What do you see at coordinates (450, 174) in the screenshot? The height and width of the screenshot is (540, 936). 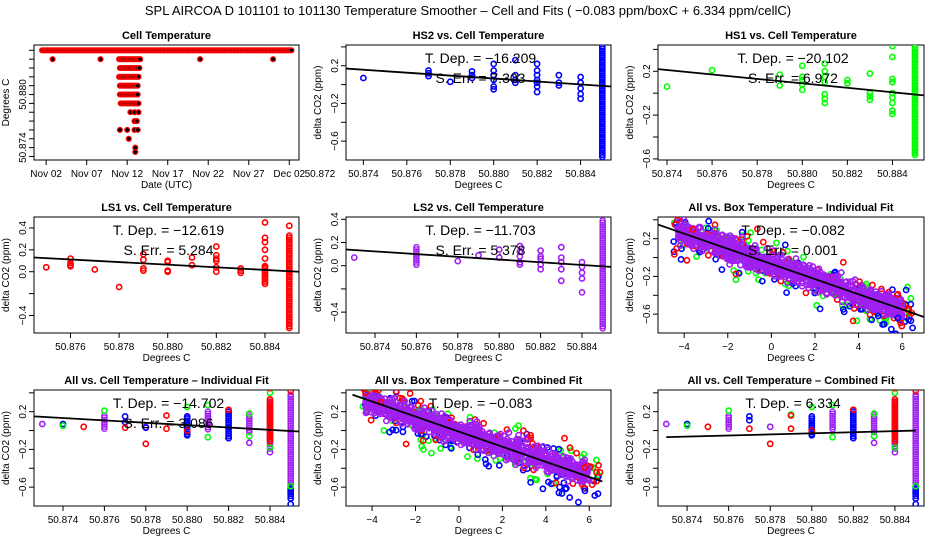 I see `x-tick-label: 50.878` at bounding box center [450, 174].